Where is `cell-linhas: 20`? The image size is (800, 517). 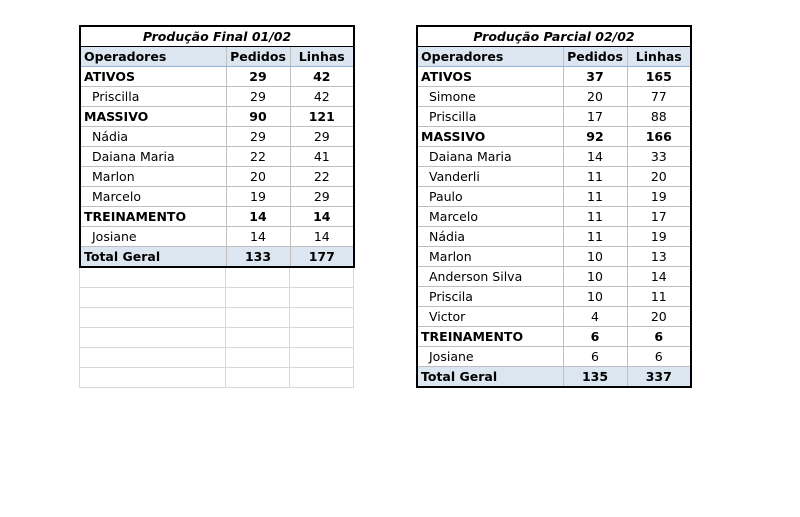
cell-linhas: 20 is located at coordinates (659, 316).